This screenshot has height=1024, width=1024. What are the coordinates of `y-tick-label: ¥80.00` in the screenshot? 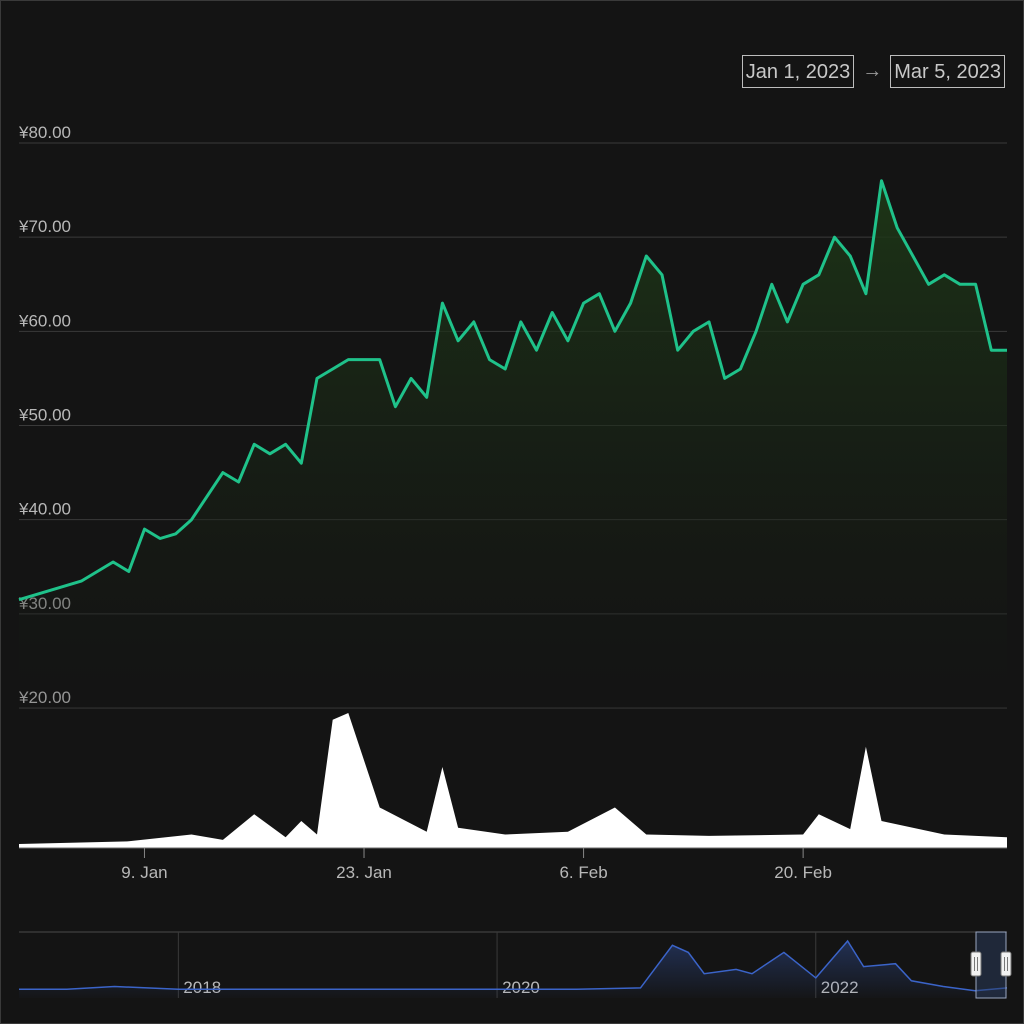 It's located at (44, 132).